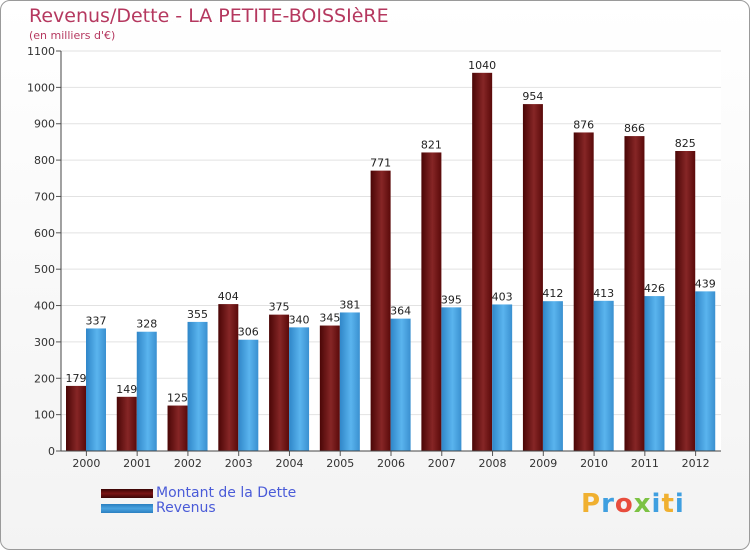 The height and width of the screenshot is (550, 750). Describe the element at coordinates (197, 314) in the screenshot. I see `data-label-revenus: 355` at that location.